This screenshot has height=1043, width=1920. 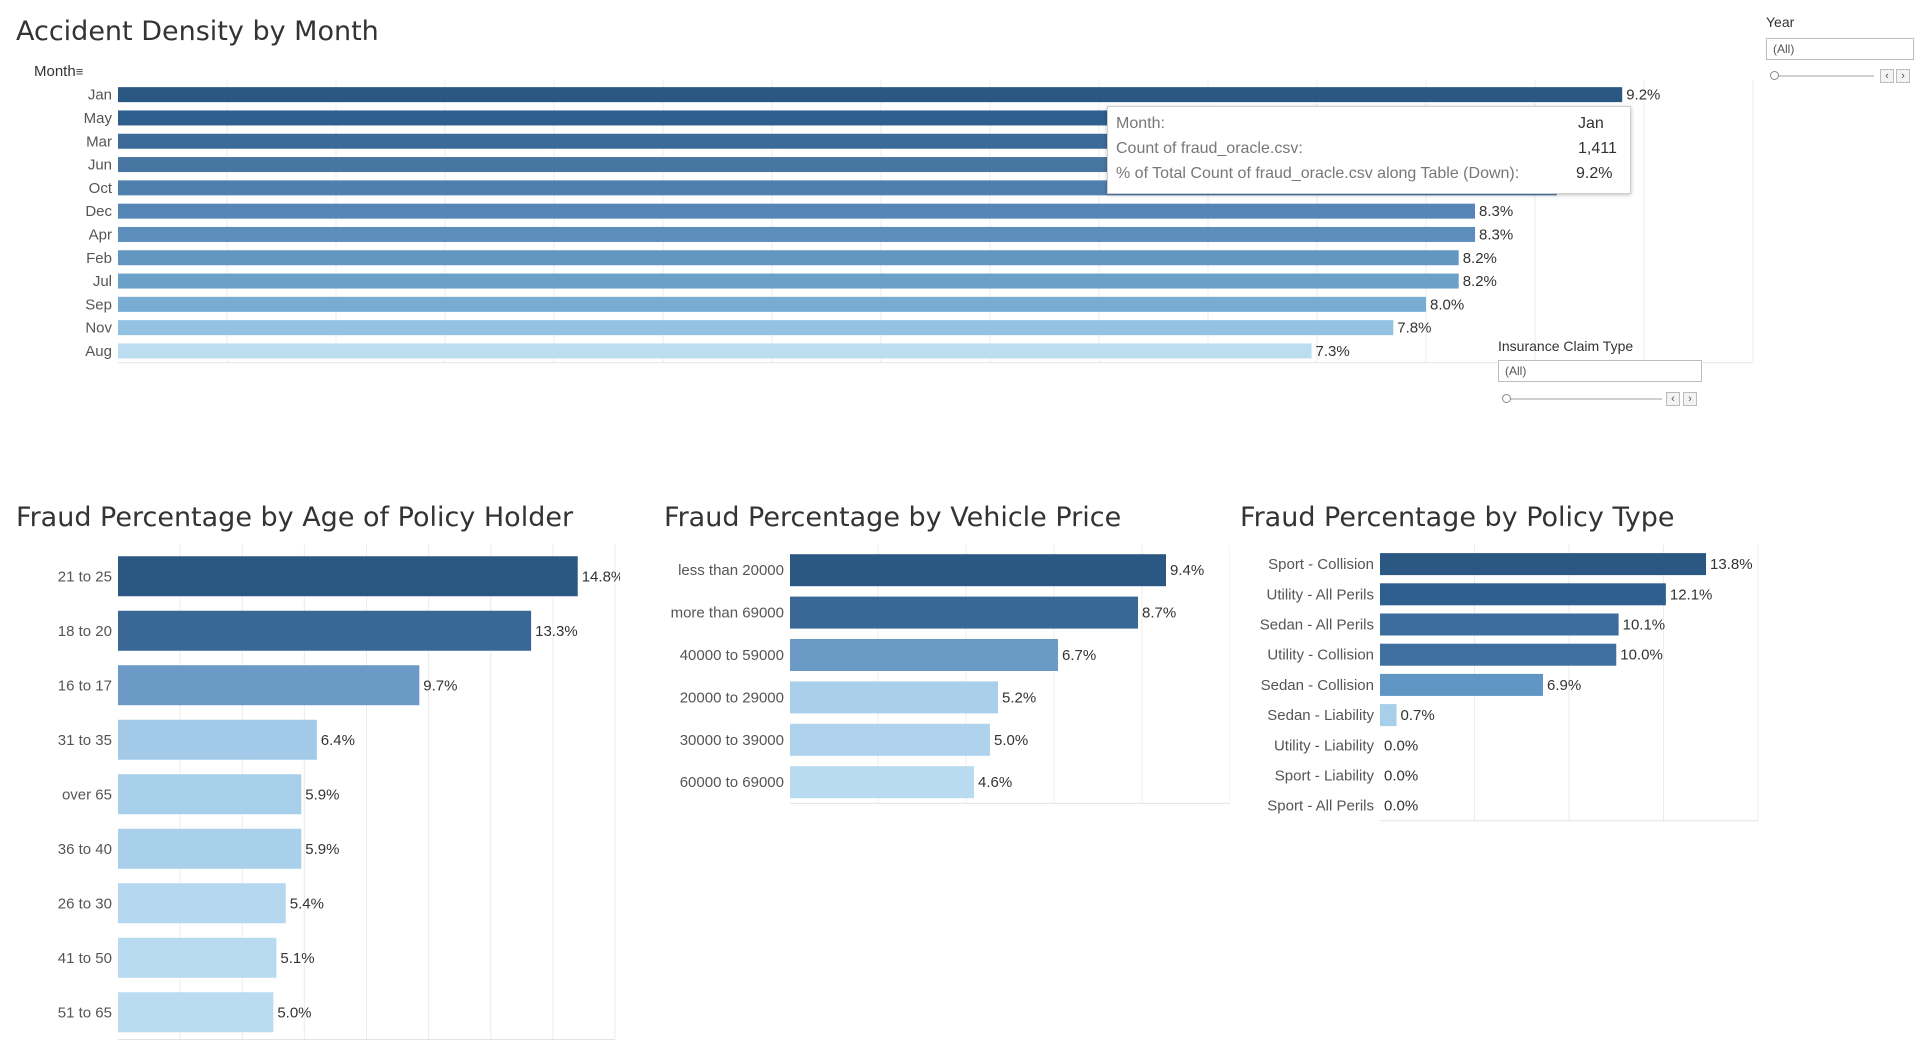 I want to click on category-label: Jun, so click(x=100, y=165).